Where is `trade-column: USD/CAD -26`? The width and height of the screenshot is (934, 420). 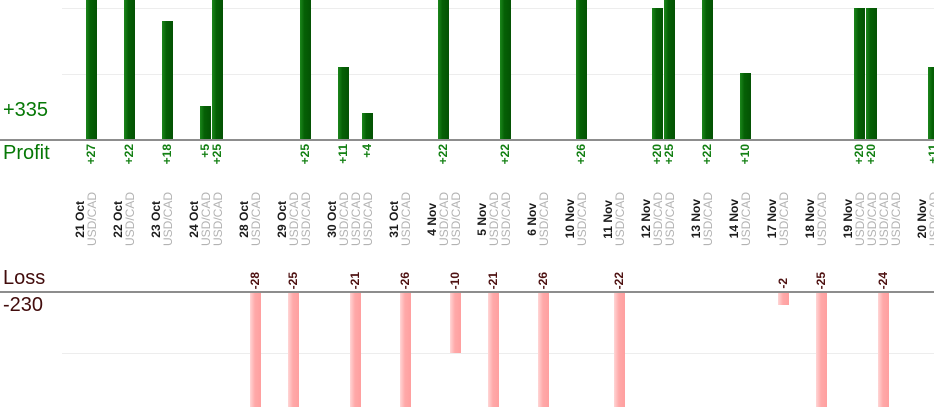
trade-column: USD/CAD -26 is located at coordinates (405, 210).